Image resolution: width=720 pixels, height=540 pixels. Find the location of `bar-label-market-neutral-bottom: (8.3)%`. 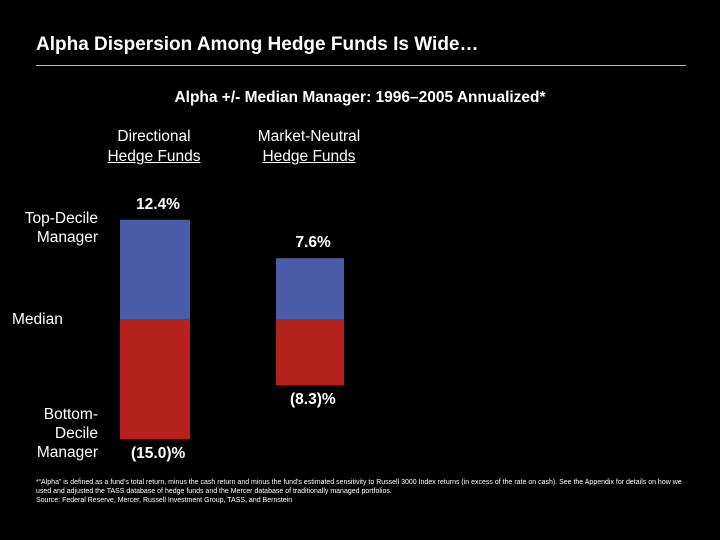

bar-label-market-neutral-bottom: (8.3)% is located at coordinates (313, 400).